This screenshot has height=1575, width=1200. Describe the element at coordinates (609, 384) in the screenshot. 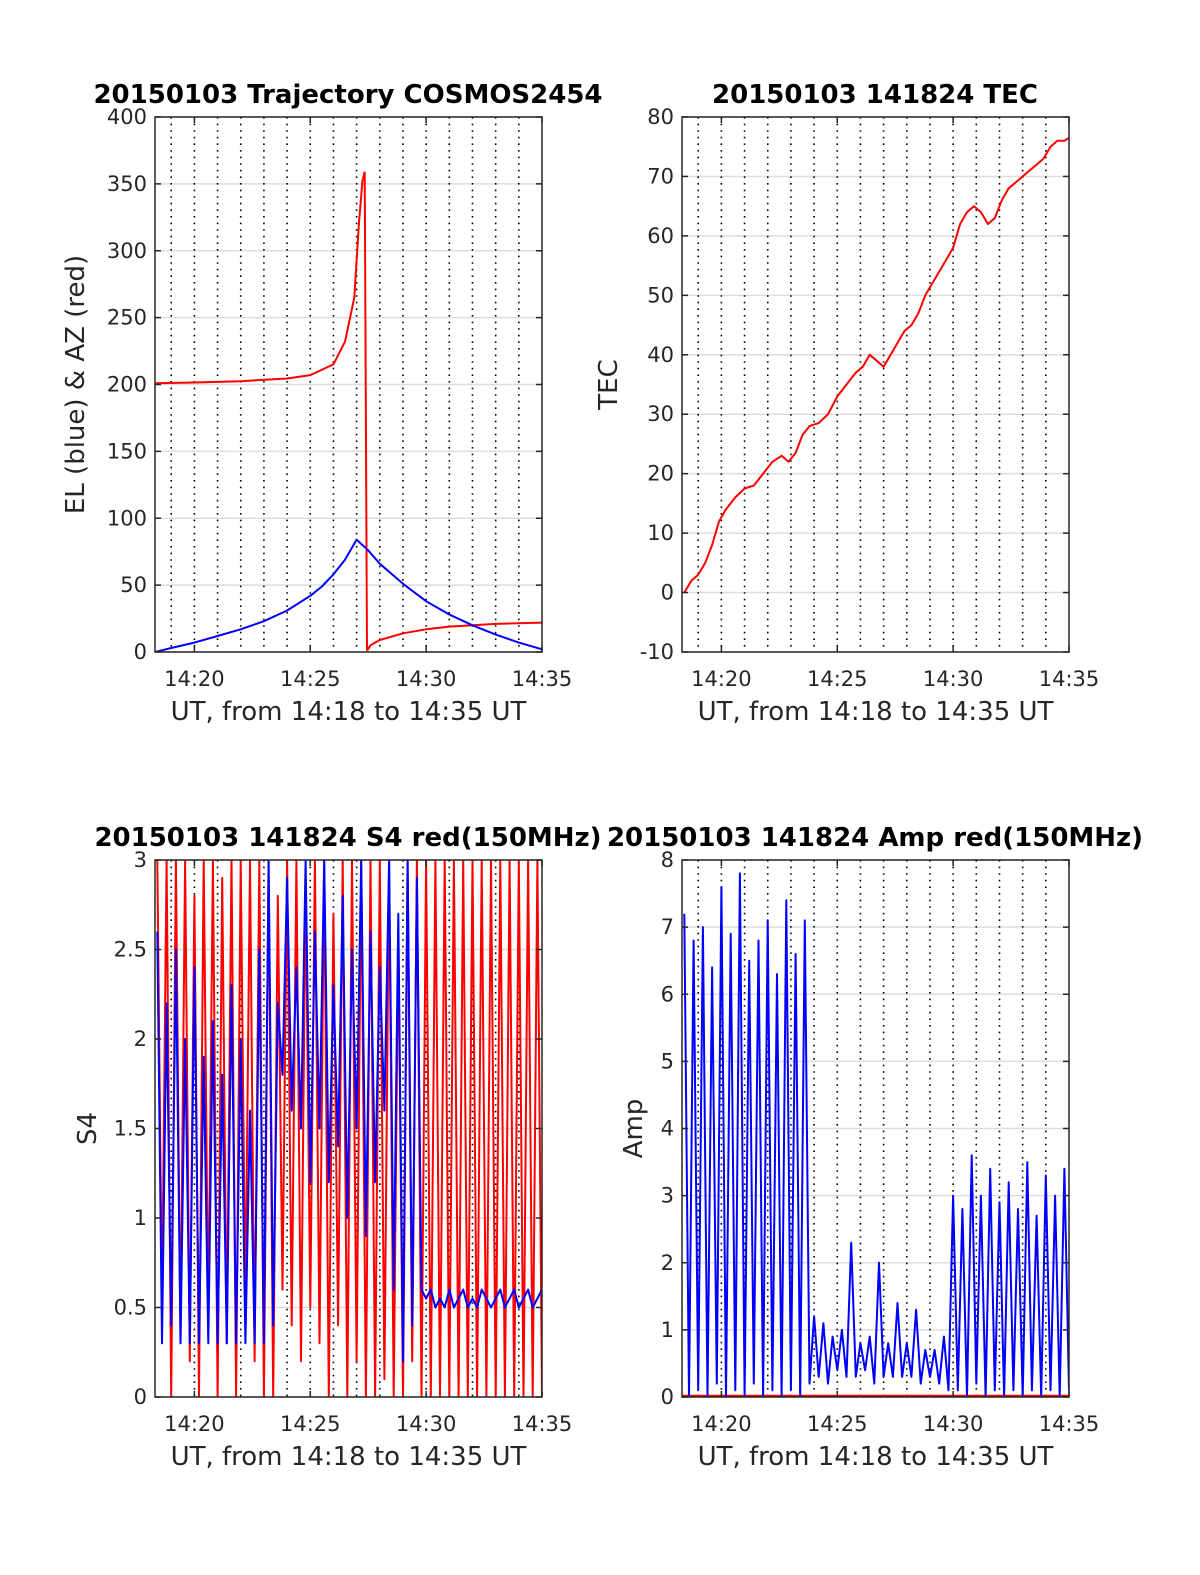

I see `y-axis-label: TEC` at that location.